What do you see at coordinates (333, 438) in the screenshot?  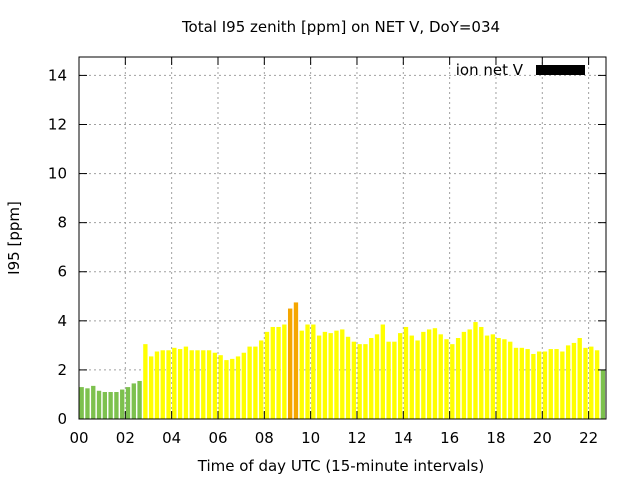 I see `x-tick-labels: 00 02 04 06 08 10 12 14 16 18 20 22` at bounding box center [333, 438].